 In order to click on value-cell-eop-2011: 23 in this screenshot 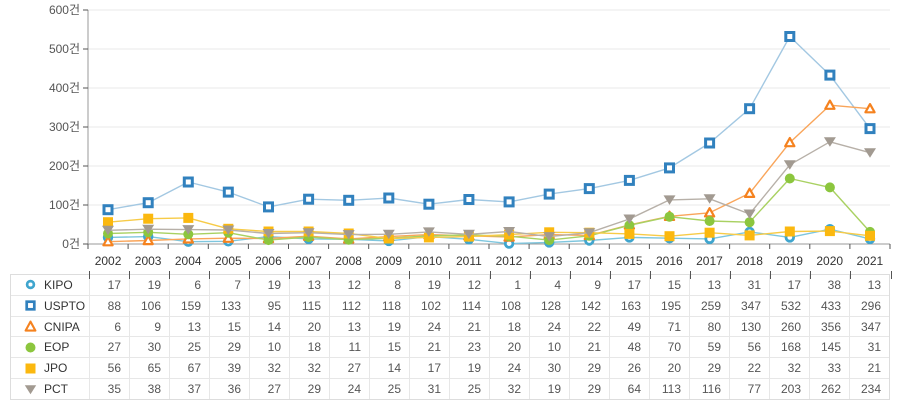, I will do `click(469, 347)`.